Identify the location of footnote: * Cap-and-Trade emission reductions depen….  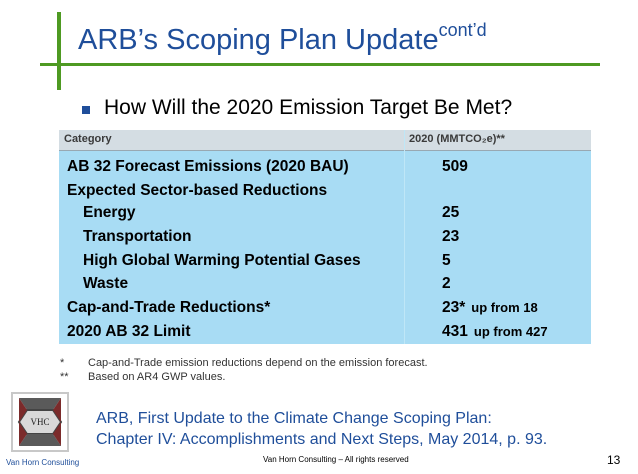
(244, 363).